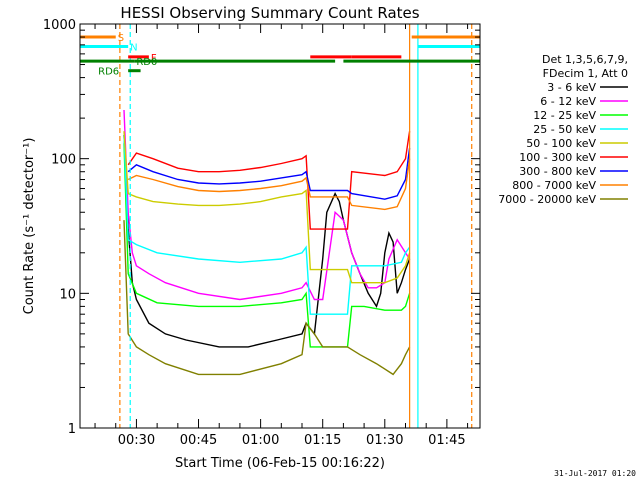  Describe the element at coordinates (29, 226) in the screenshot. I see `y-axis-label: Count Rate (s⁻¹ detector⁻¹)` at that location.